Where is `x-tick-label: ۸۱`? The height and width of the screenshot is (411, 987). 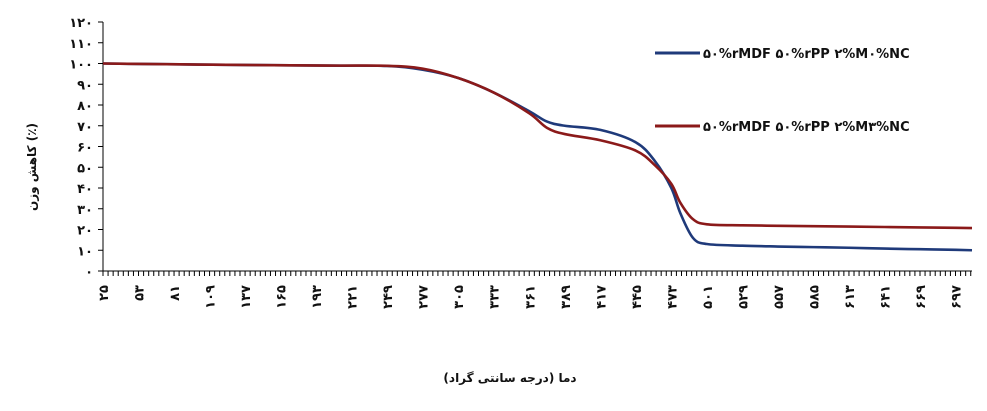 x-tick-label: ۸۱ is located at coordinates (175, 293).